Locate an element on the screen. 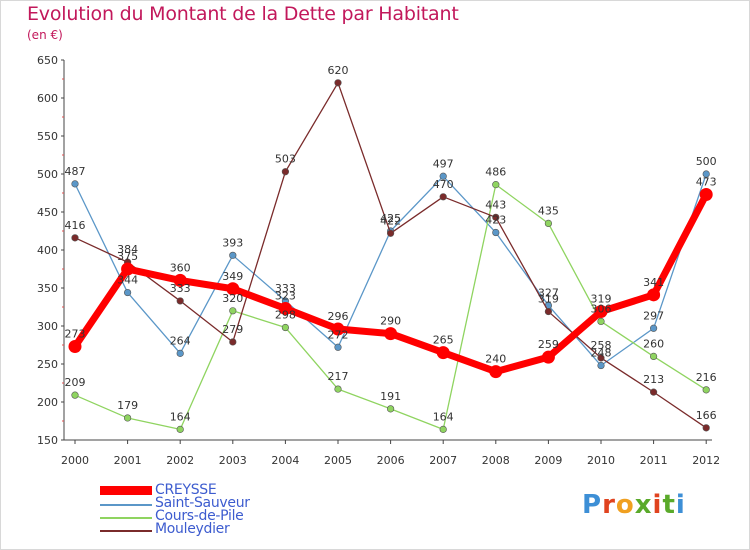  data-label: 503 is located at coordinates (285, 159).